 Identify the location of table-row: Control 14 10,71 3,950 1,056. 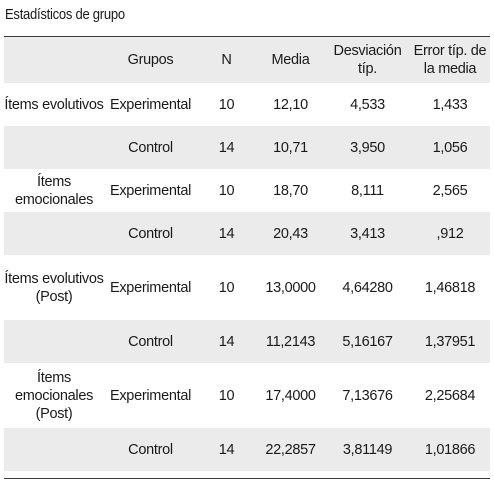
(247, 147).